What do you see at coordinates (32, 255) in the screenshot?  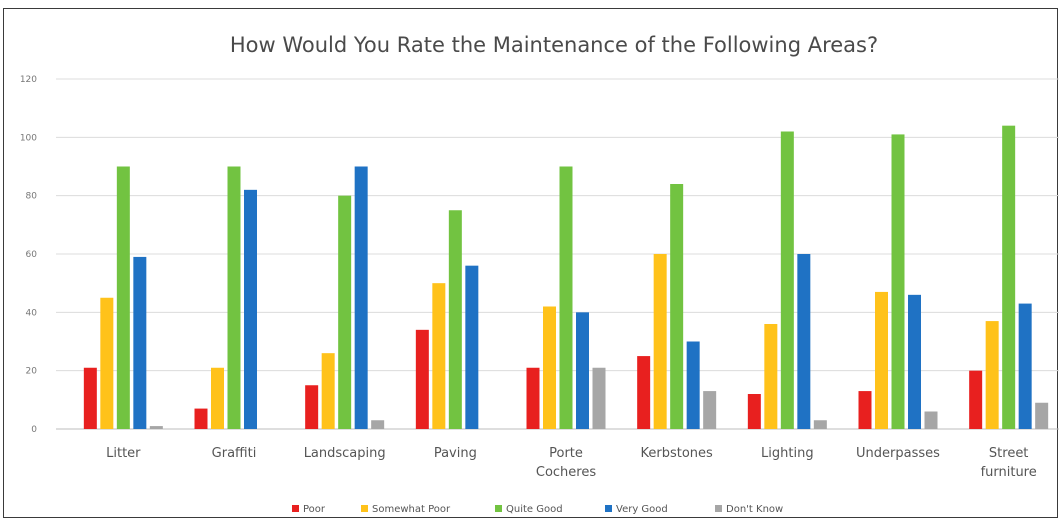 I see `y-tick-label: 60` at bounding box center [32, 255].